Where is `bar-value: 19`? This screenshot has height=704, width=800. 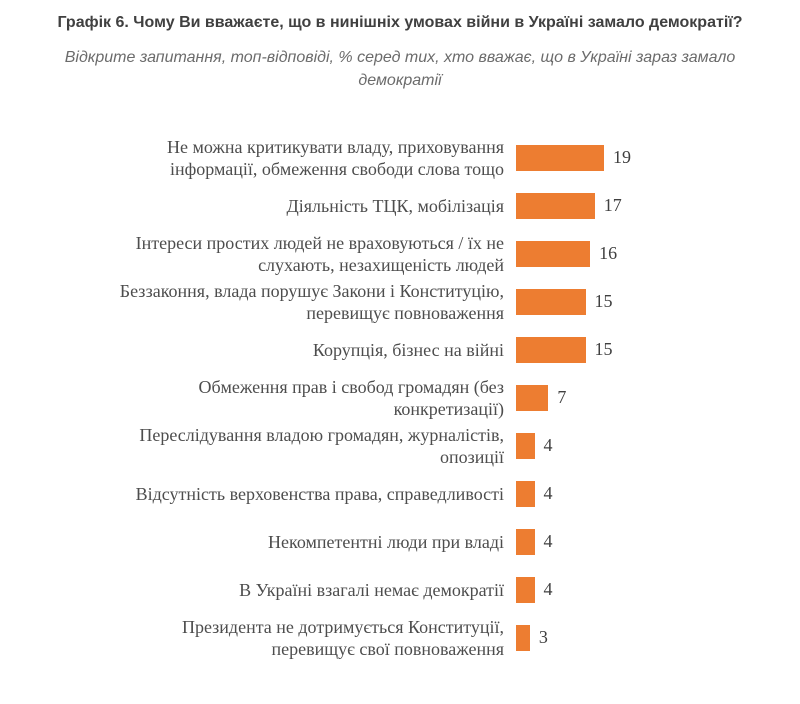 bar-value: 19 is located at coordinates (622, 157).